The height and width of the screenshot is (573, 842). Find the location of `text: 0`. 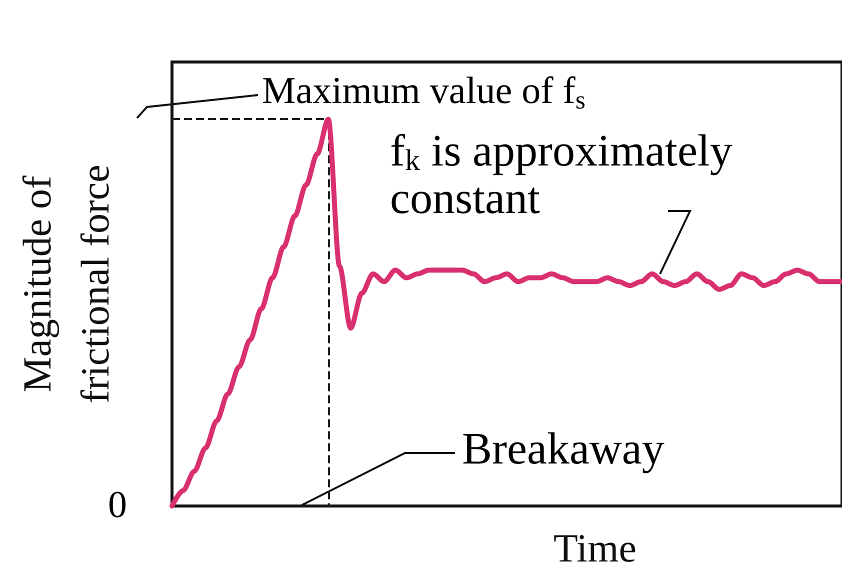

text: 0 is located at coordinates (117, 505).